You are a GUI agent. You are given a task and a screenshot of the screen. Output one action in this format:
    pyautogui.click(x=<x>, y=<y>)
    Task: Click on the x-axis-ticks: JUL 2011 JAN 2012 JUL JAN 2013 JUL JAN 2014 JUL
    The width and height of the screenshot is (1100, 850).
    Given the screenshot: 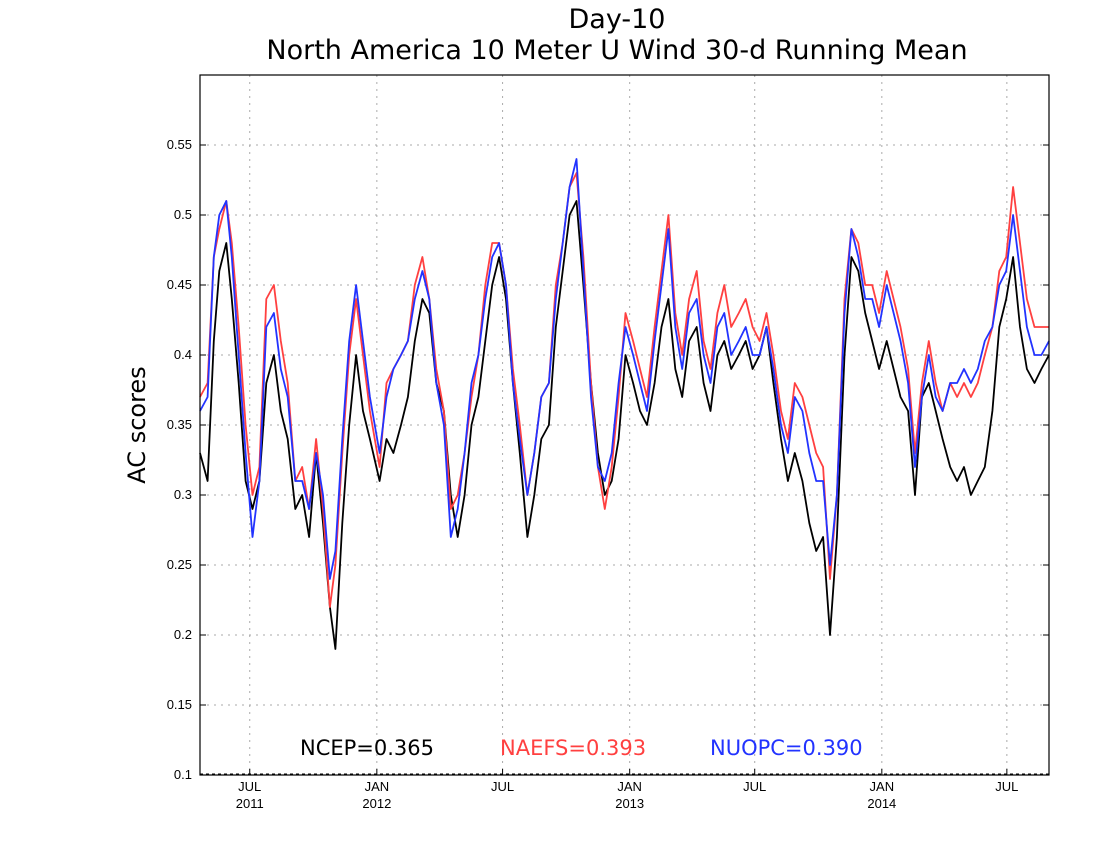 What is the action you would take?
    pyautogui.click(x=627, y=790)
    